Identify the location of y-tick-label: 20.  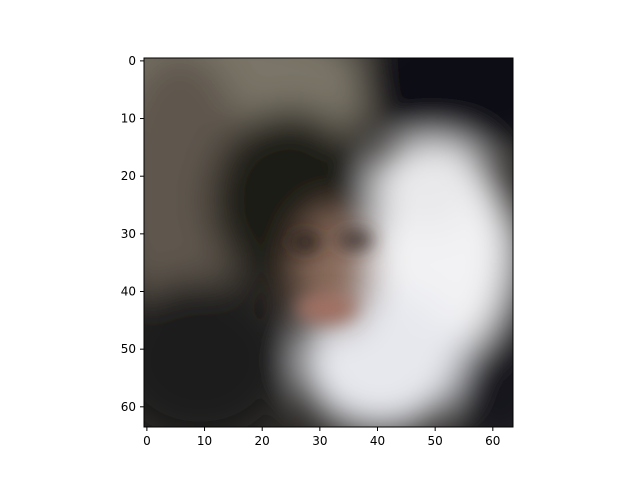
(128, 176).